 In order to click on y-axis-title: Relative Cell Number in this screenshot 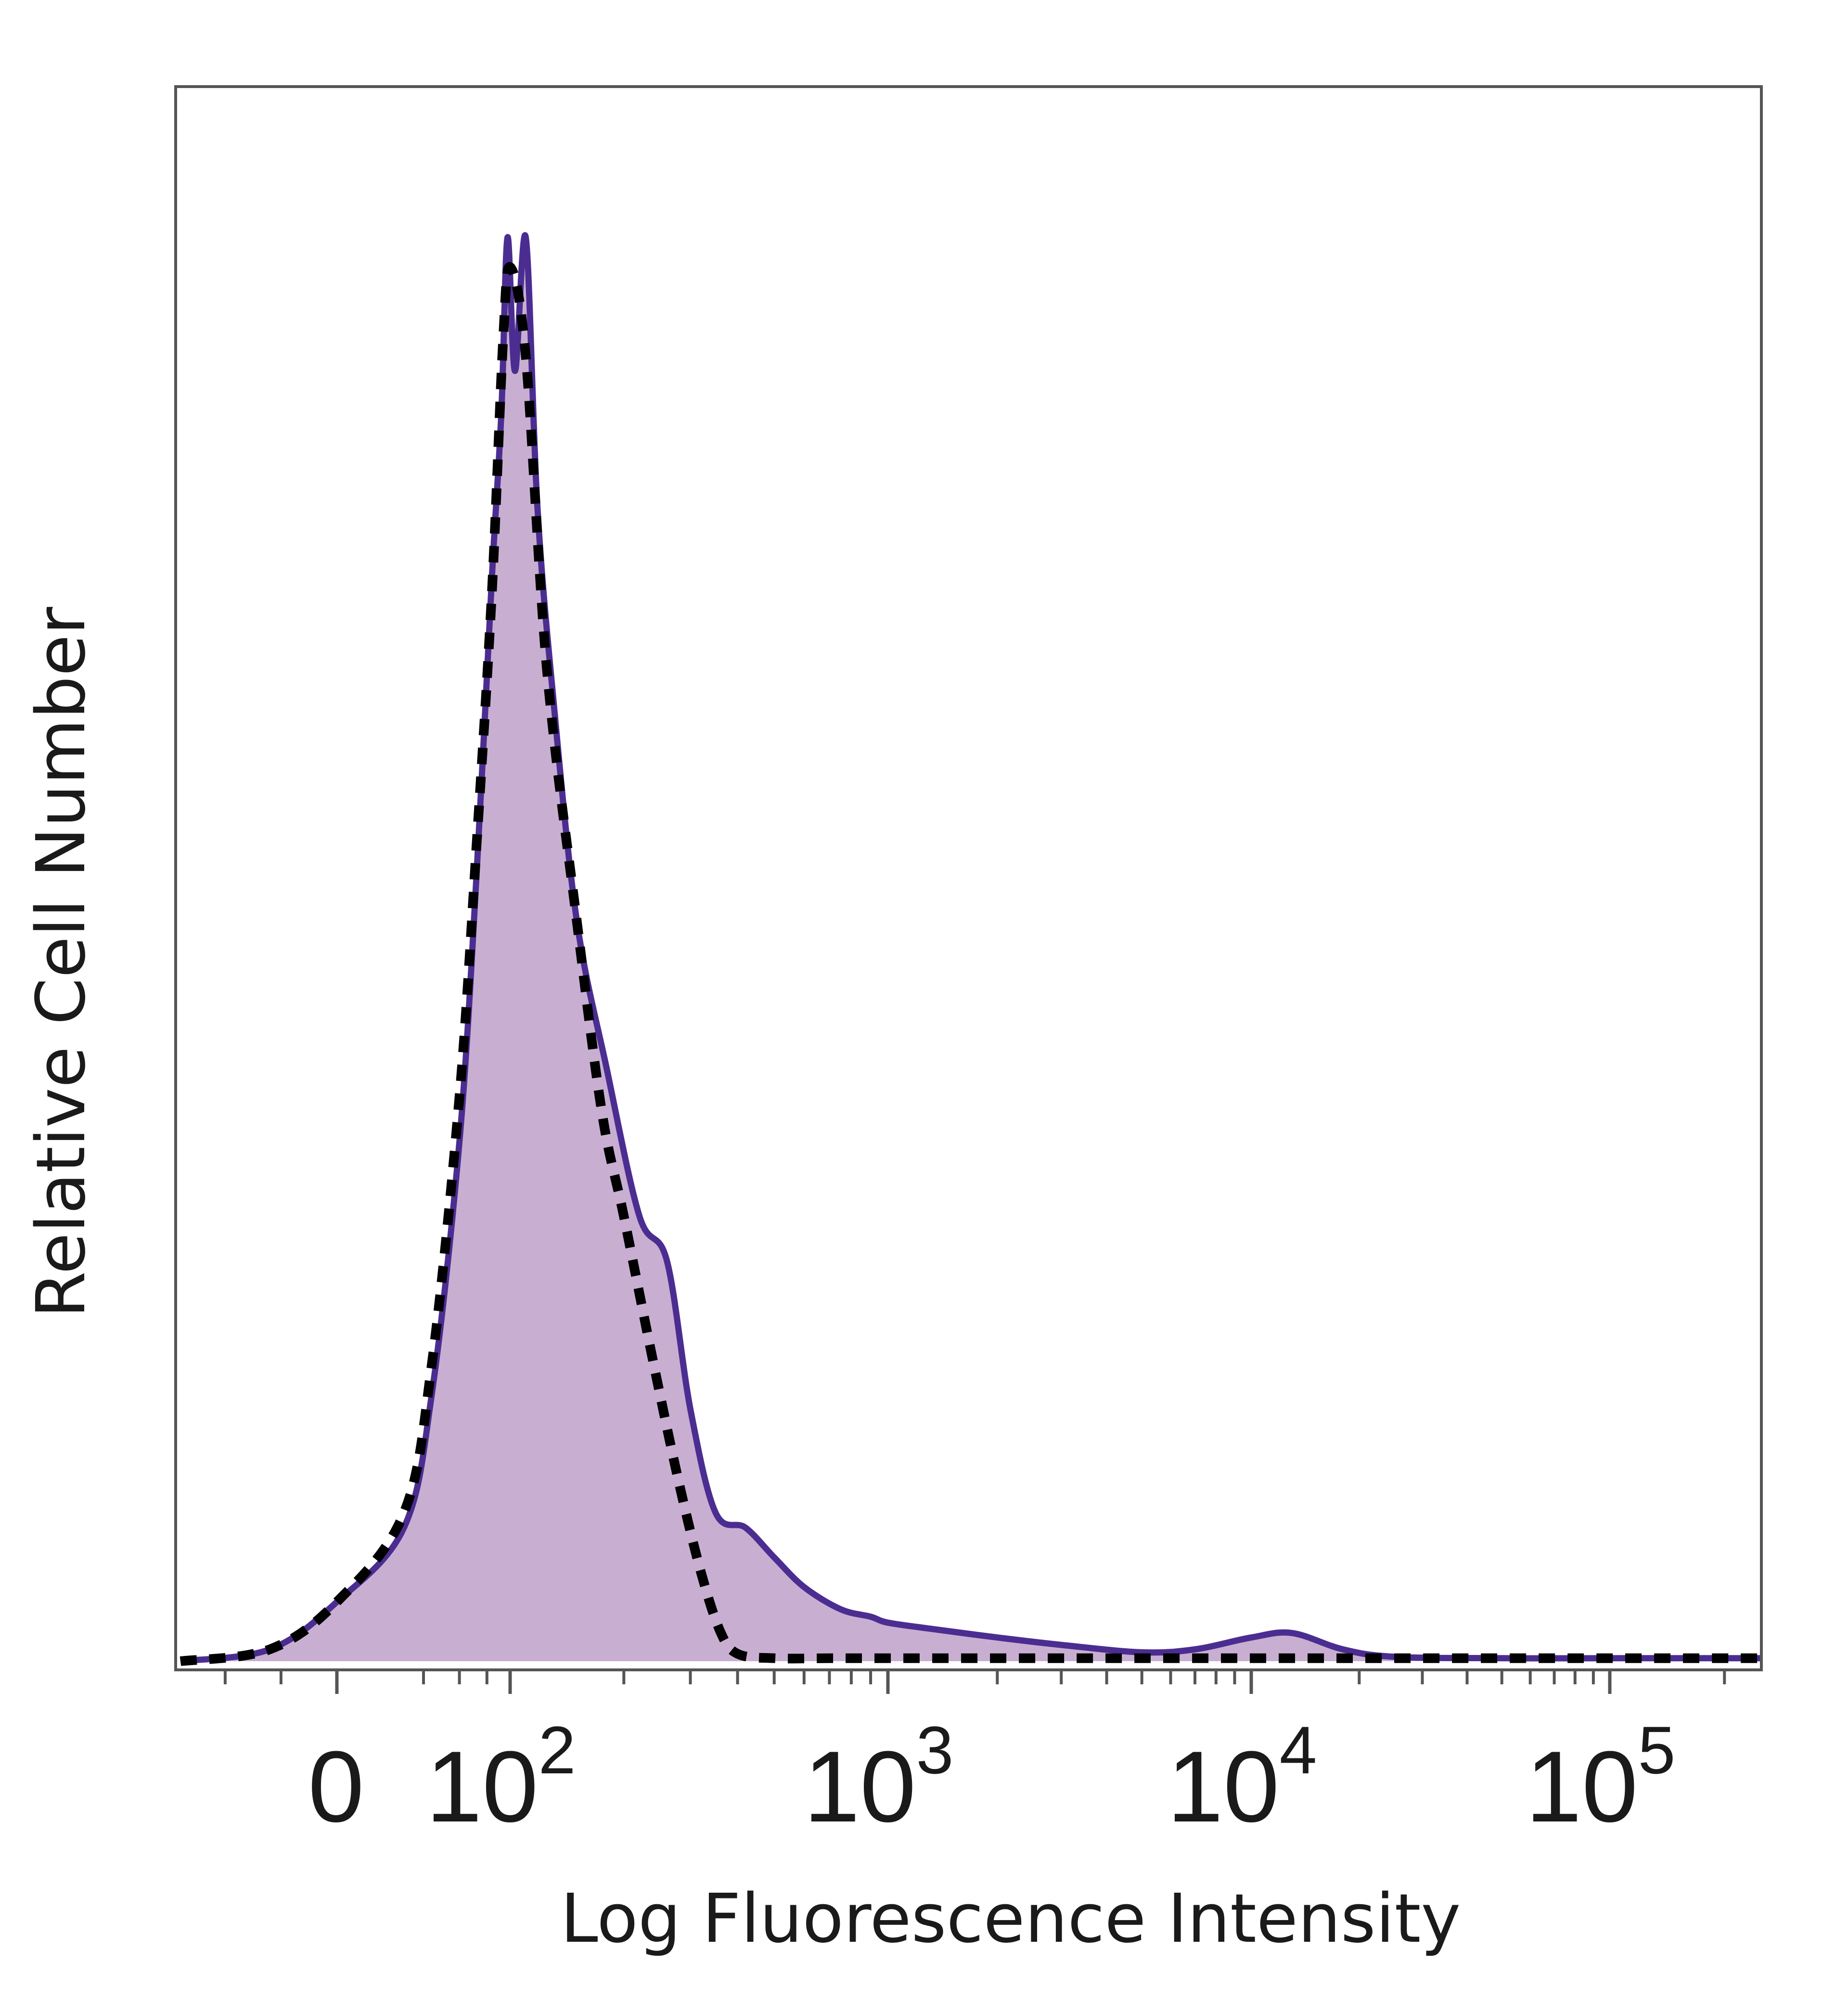, I will do `click(61, 962)`.